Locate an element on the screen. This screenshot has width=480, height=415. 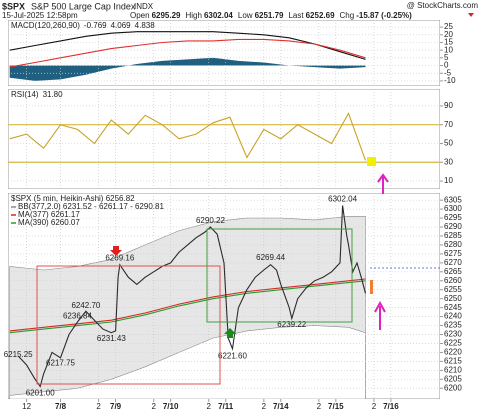
y-tick-label: 6285 is located at coordinates (453, 235).